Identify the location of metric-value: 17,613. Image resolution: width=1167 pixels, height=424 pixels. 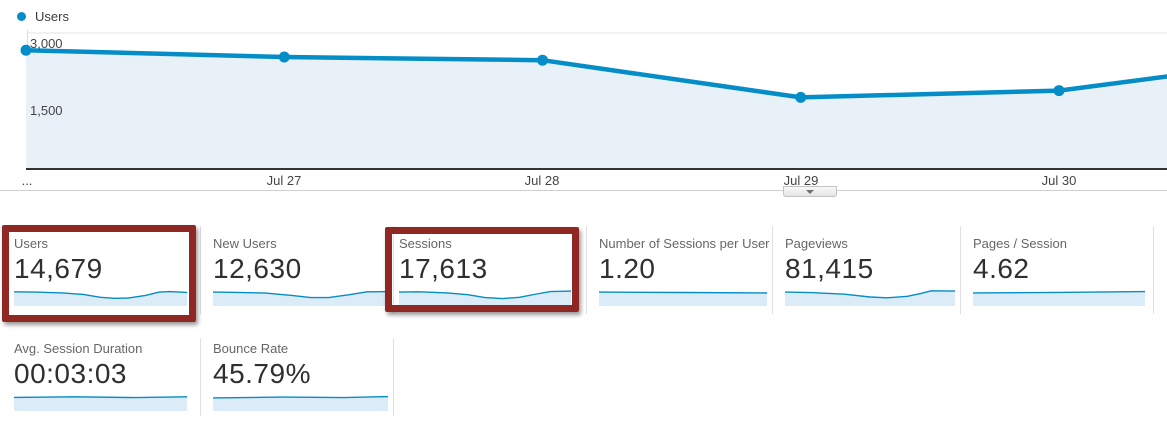
(443, 268).